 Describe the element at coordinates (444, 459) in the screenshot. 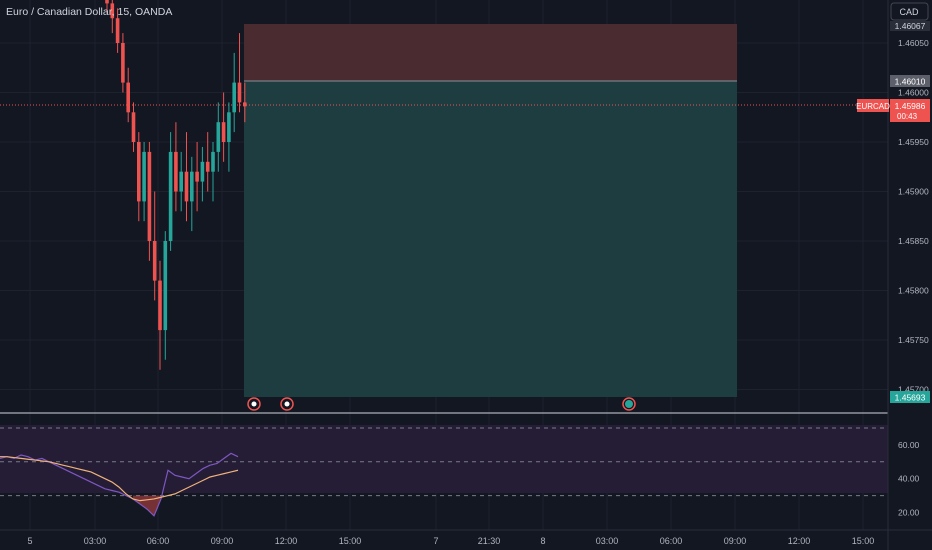

I see `oscillator-band` at that location.